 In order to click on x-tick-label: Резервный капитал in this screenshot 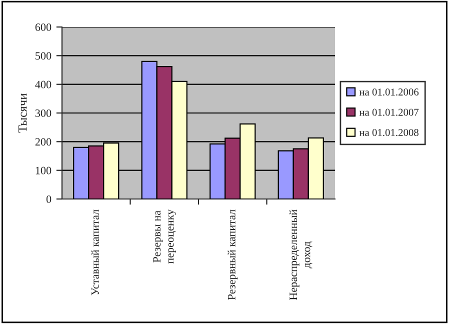, I will do `click(233, 255)`.